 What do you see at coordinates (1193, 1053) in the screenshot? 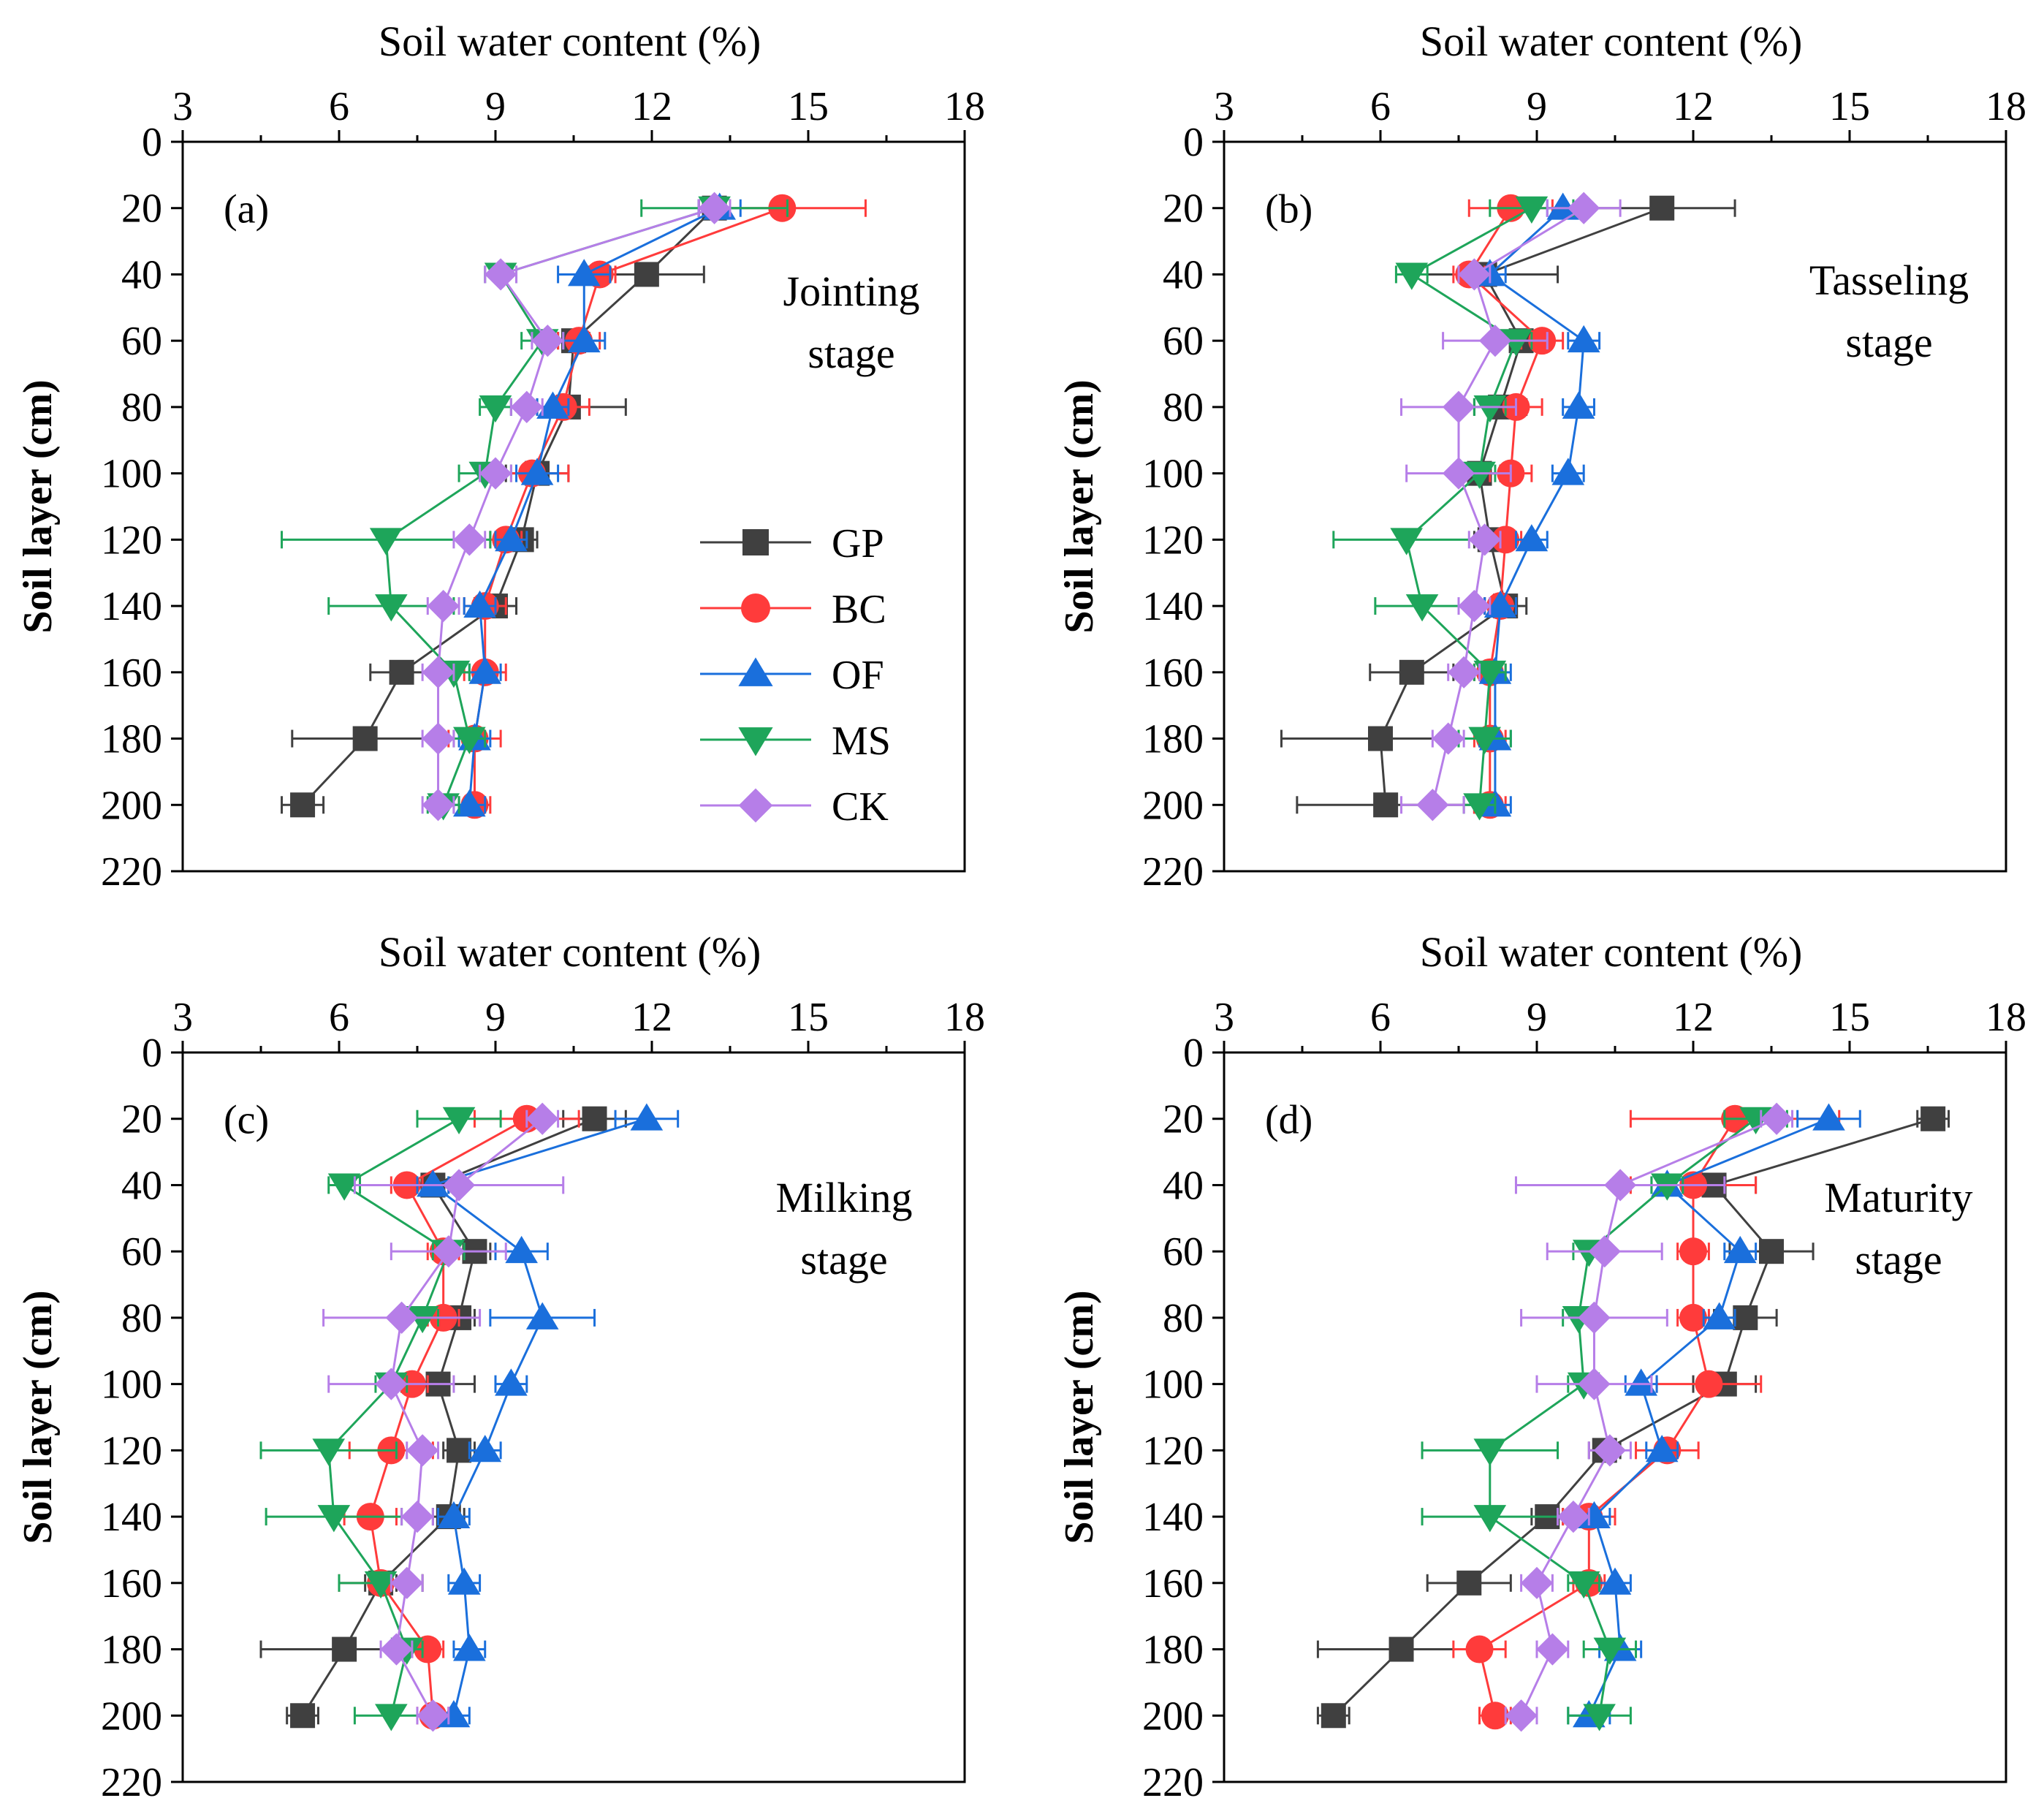
I see `y-tick-label: 0` at bounding box center [1193, 1053].